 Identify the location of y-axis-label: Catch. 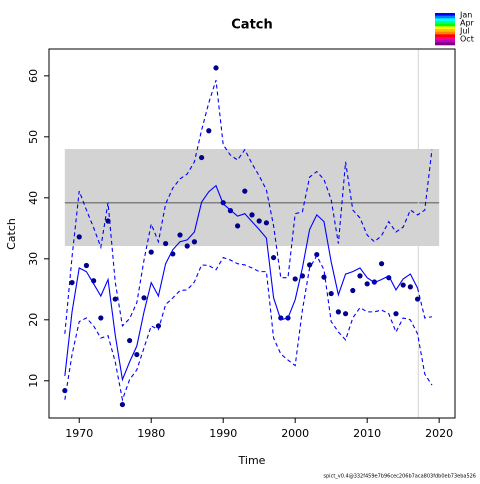
(11, 234).